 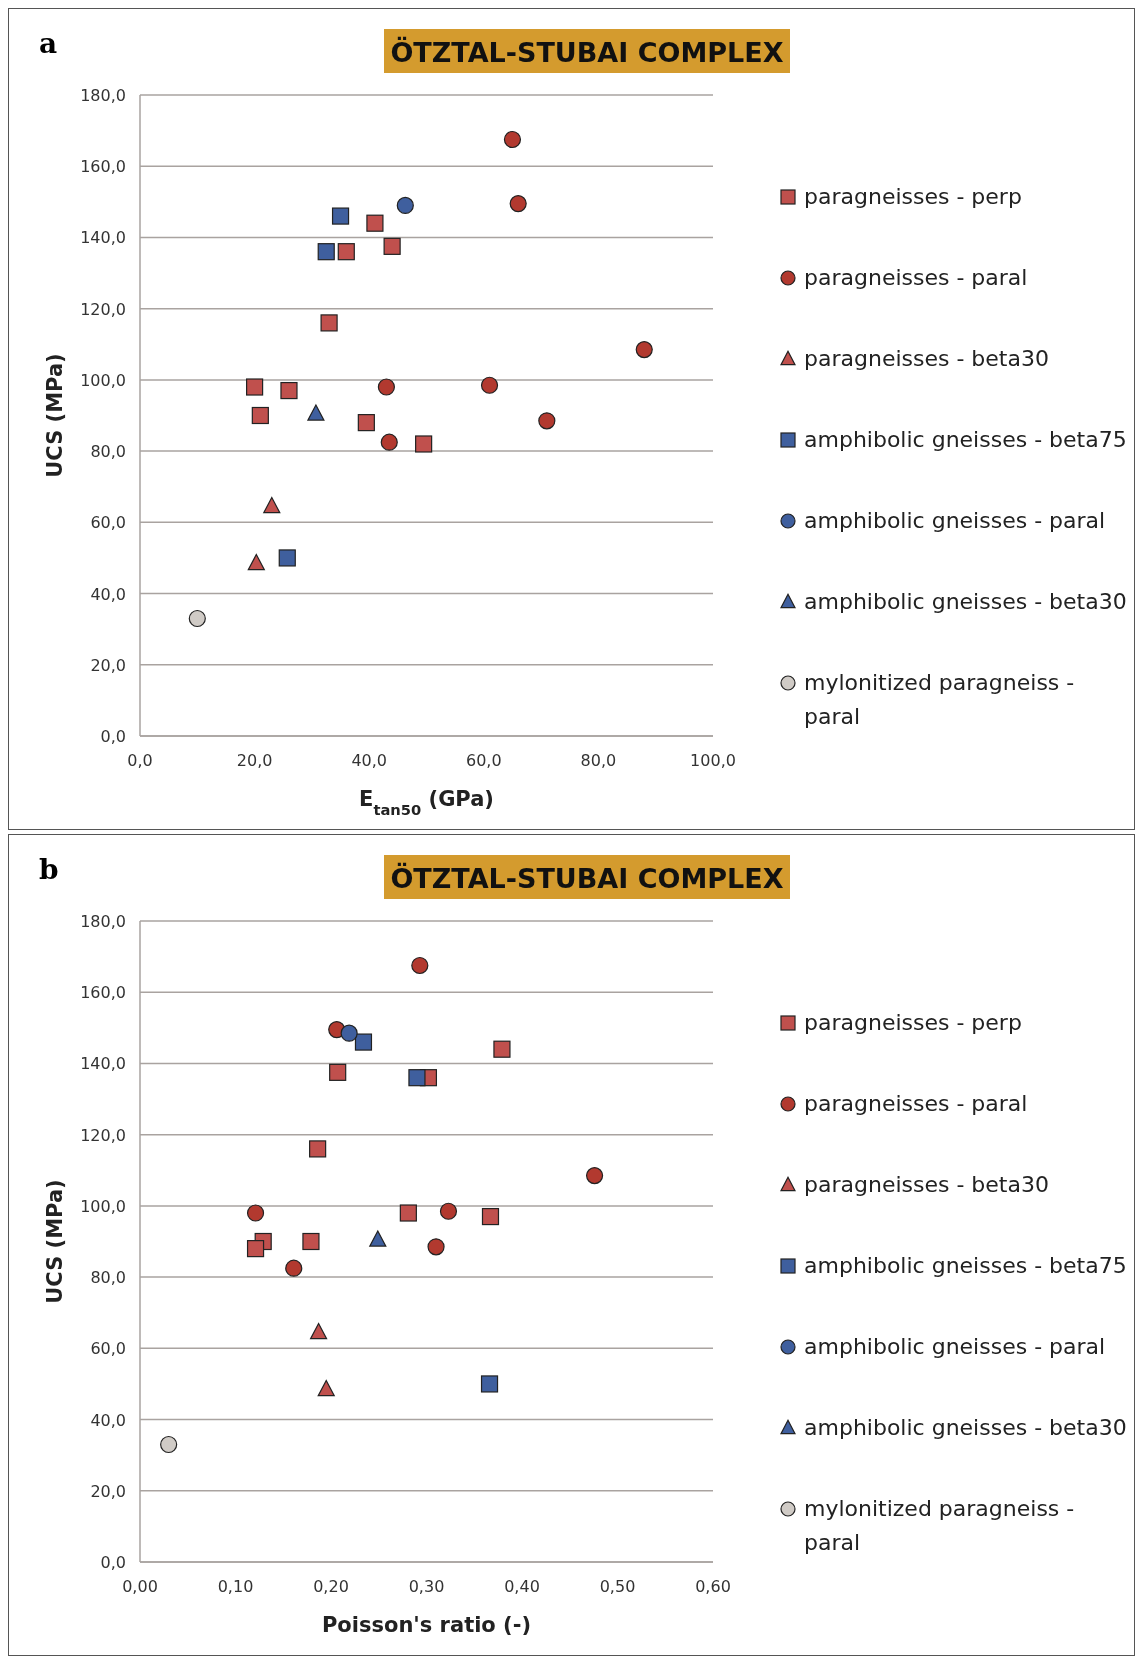 What do you see at coordinates (49, 869) in the screenshot?
I see `text: b` at bounding box center [49, 869].